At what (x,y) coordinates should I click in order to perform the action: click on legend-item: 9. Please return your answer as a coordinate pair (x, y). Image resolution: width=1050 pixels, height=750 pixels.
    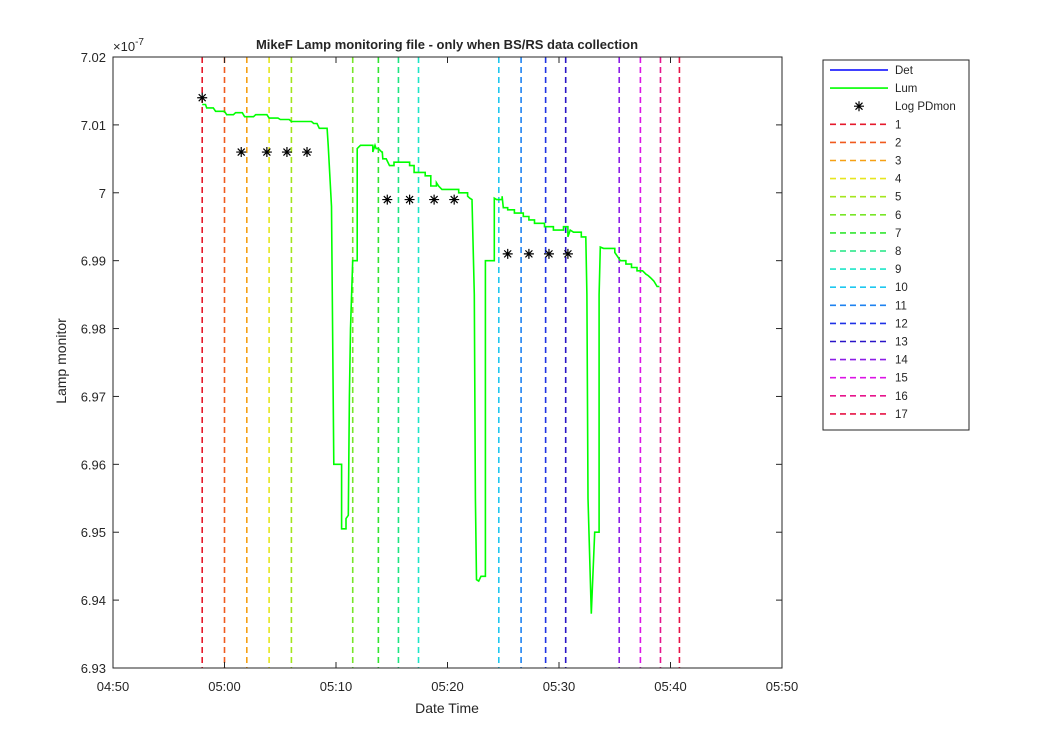
    Looking at the image, I should click on (865, 270).